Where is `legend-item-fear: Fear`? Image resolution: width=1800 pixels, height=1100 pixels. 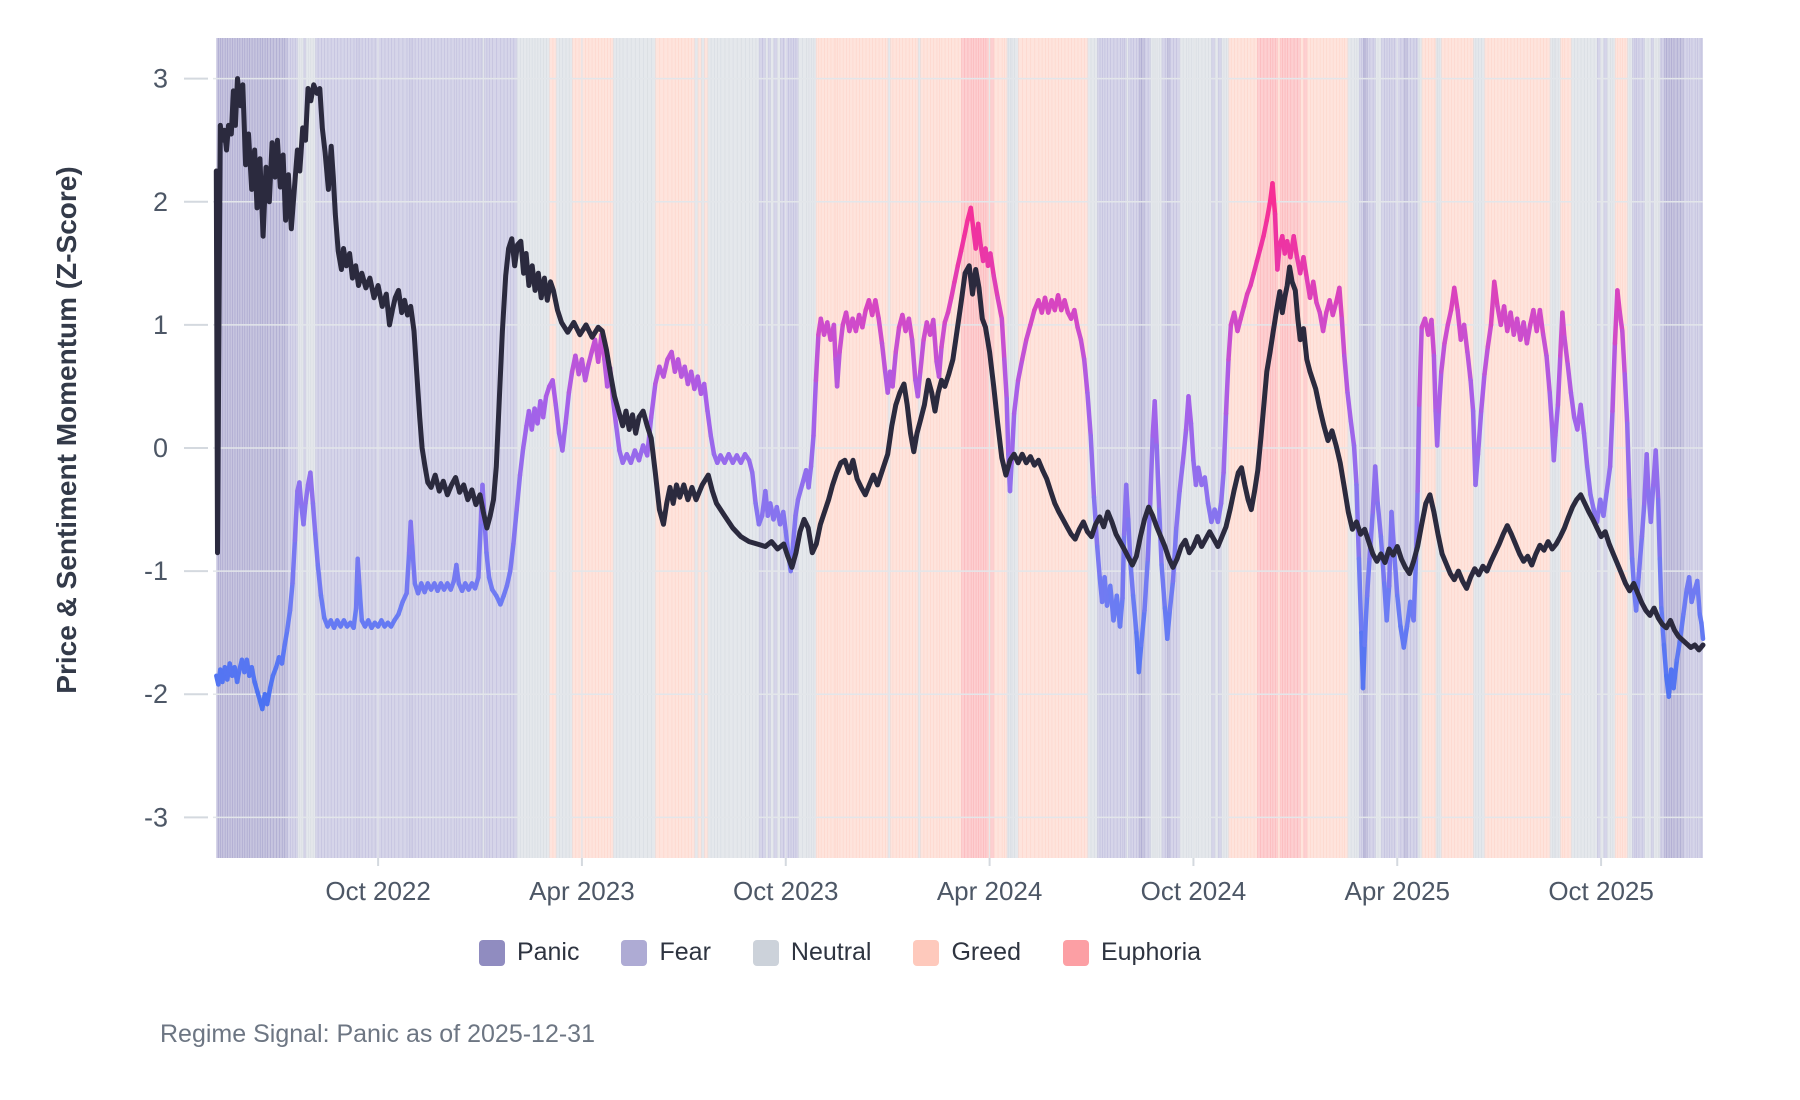
legend-item-fear: Fear is located at coordinates (666, 952).